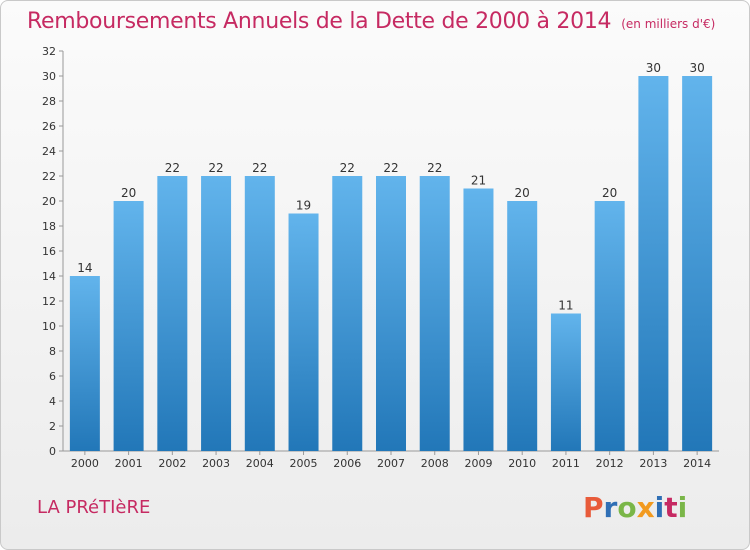 The width and height of the screenshot is (750, 550). Describe the element at coordinates (129, 463) in the screenshot. I see `x-tick-label: 2001` at that location.